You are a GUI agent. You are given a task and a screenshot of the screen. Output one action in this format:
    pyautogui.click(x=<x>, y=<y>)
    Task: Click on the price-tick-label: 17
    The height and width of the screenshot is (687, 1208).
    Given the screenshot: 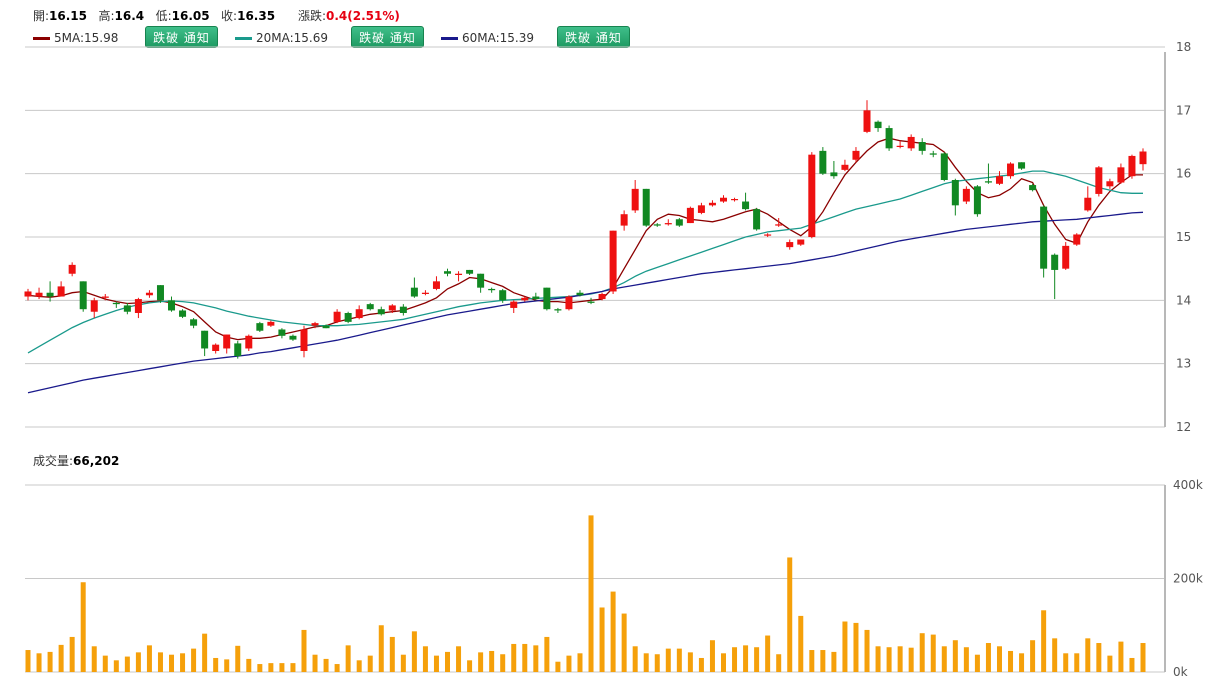 What is the action you would take?
    pyautogui.click(x=1183, y=110)
    